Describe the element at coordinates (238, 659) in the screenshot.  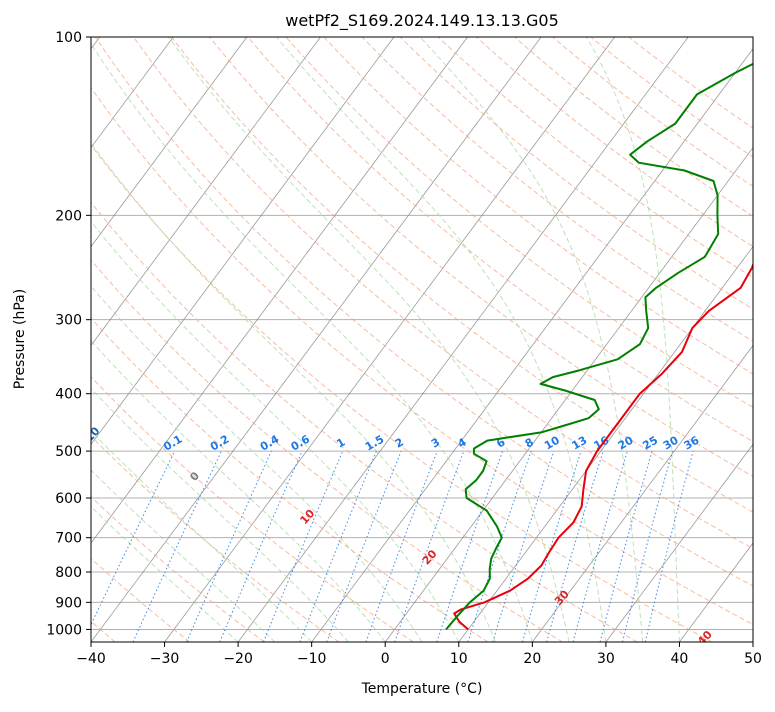
I see `x-tick-label: −20` at that location.